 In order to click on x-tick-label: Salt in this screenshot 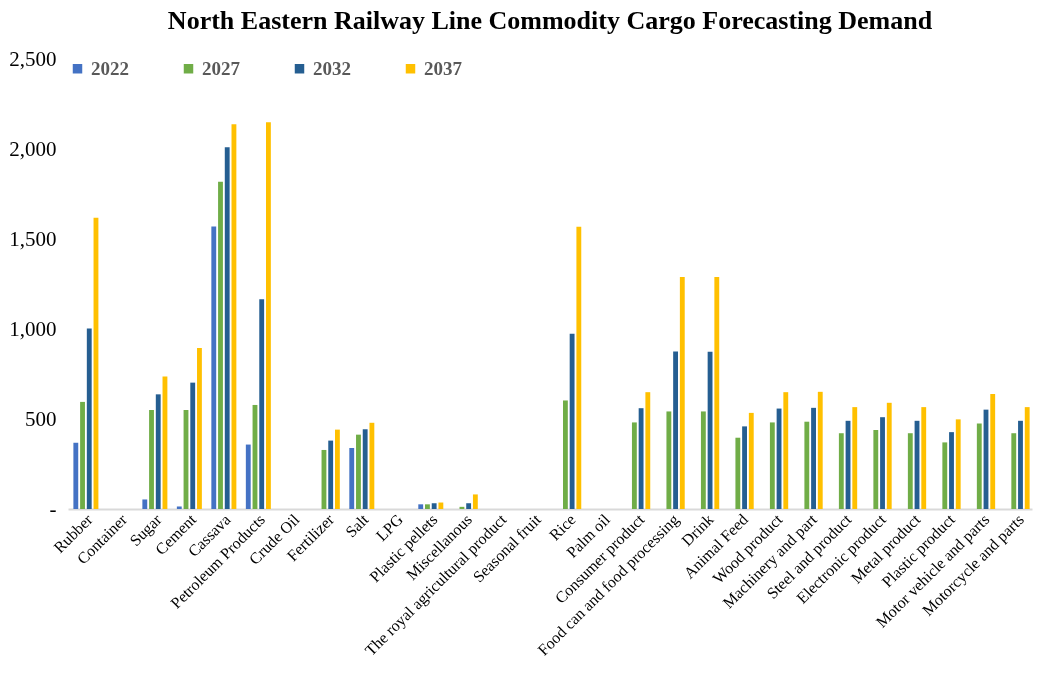, I will do `click(357, 525)`.